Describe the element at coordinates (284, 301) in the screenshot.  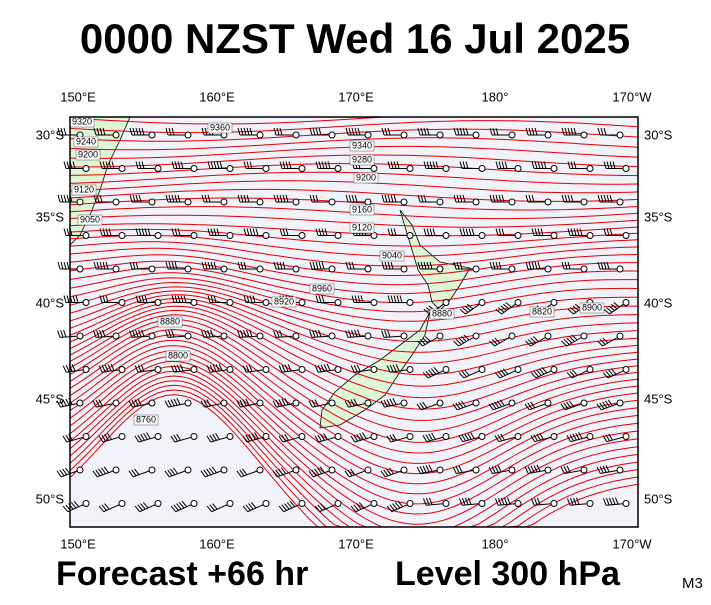
I see `contour-label: 8920` at that location.